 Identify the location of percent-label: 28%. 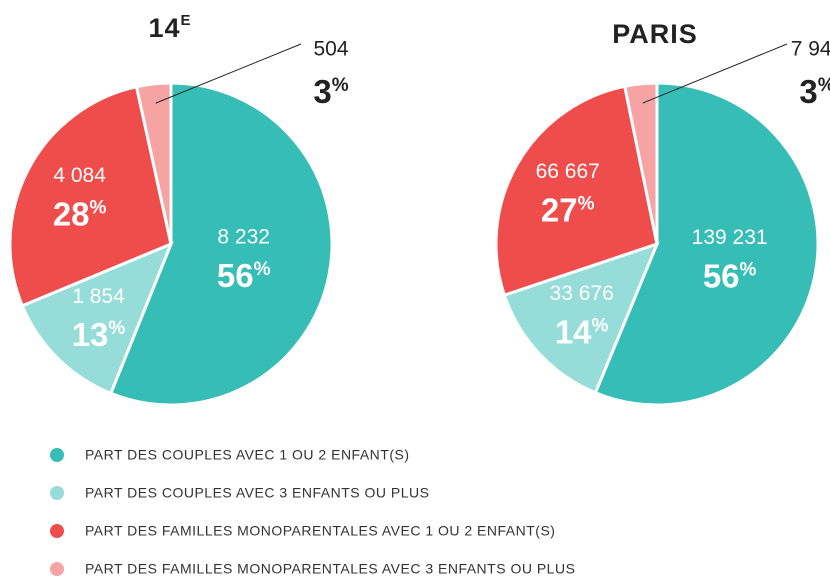
(80, 213).